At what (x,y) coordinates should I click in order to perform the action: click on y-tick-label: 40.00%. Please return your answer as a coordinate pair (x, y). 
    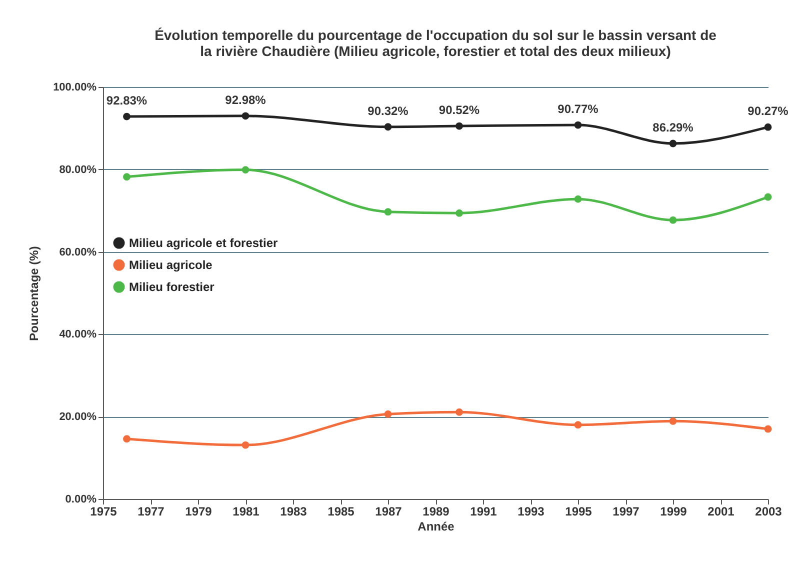
    Looking at the image, I should click on (78, 334).